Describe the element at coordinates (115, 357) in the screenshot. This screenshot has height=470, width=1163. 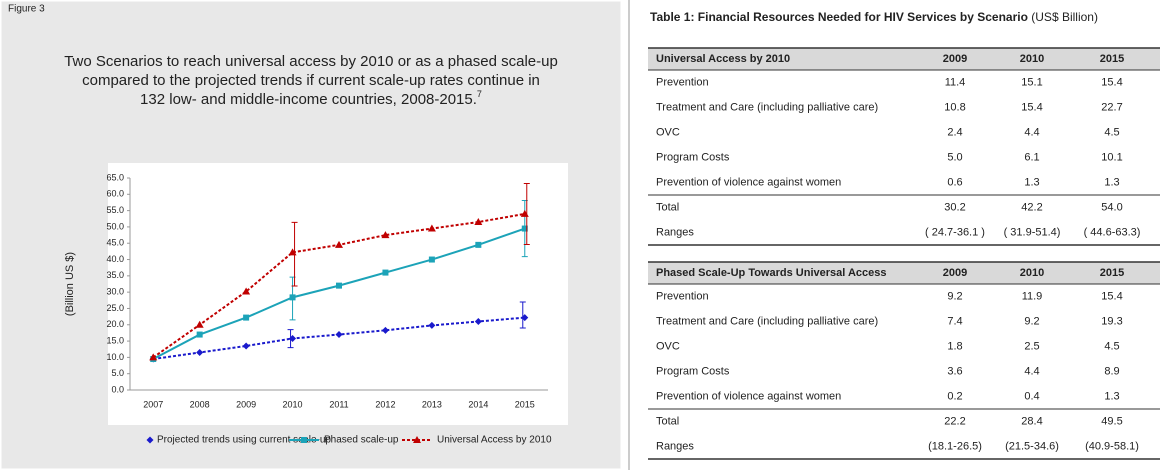
I see `y-tick-label: 10.0` at that location.